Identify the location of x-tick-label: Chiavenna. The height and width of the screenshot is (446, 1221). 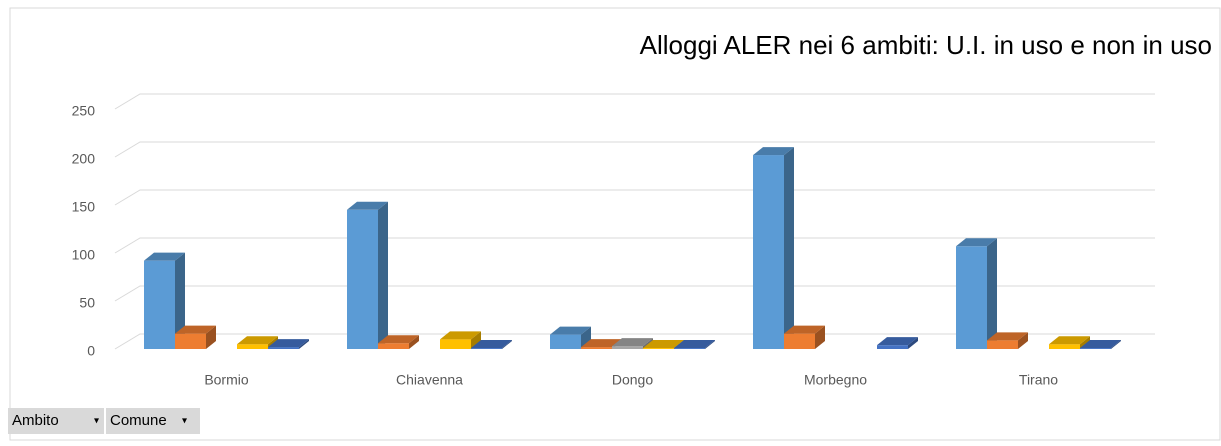
(429, 380).